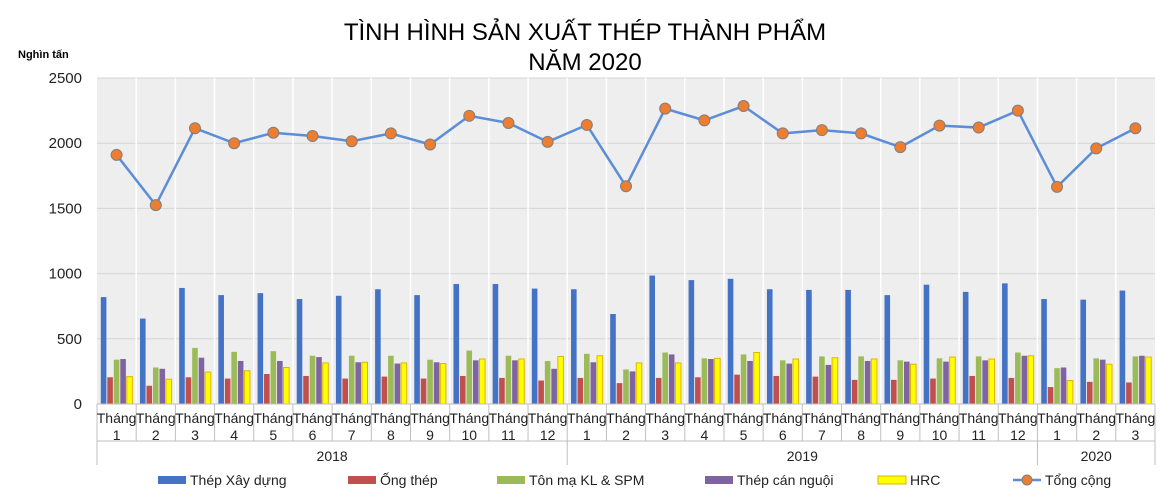 The height and width of the screenshot is (497, 1170). What do you see at coordinates (69, 339) in the screenshot?
I see `y-tick-label: 500` at bounding box center [69, 339].